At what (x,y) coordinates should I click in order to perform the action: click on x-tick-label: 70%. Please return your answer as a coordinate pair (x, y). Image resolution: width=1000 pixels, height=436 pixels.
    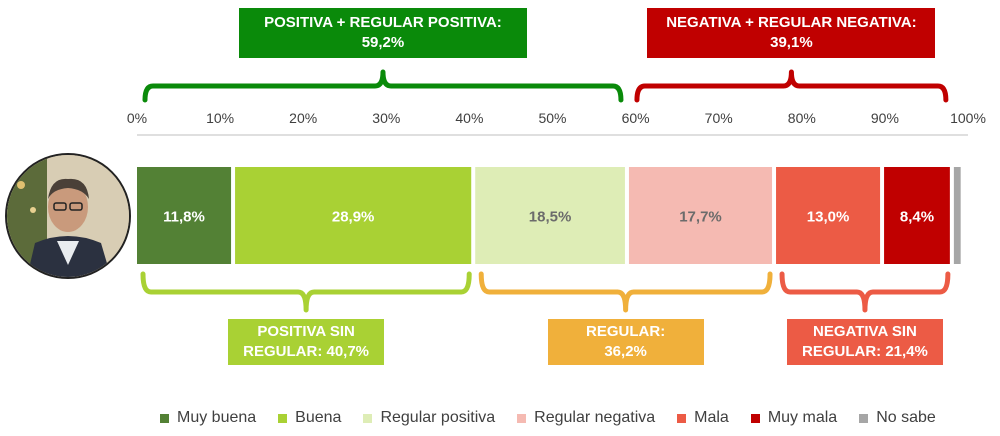
    Looking at the image, I should click on (719, 118).